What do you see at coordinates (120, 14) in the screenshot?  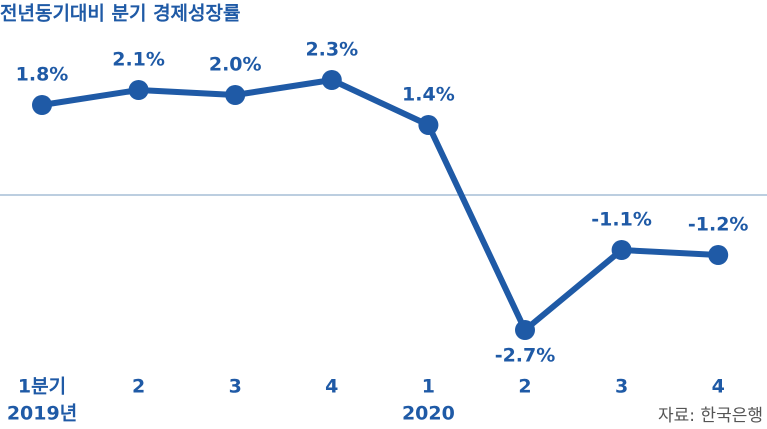 I see `chart-title: 전년동기대비 분기 경제성장률` at bounding box center [120, 14].